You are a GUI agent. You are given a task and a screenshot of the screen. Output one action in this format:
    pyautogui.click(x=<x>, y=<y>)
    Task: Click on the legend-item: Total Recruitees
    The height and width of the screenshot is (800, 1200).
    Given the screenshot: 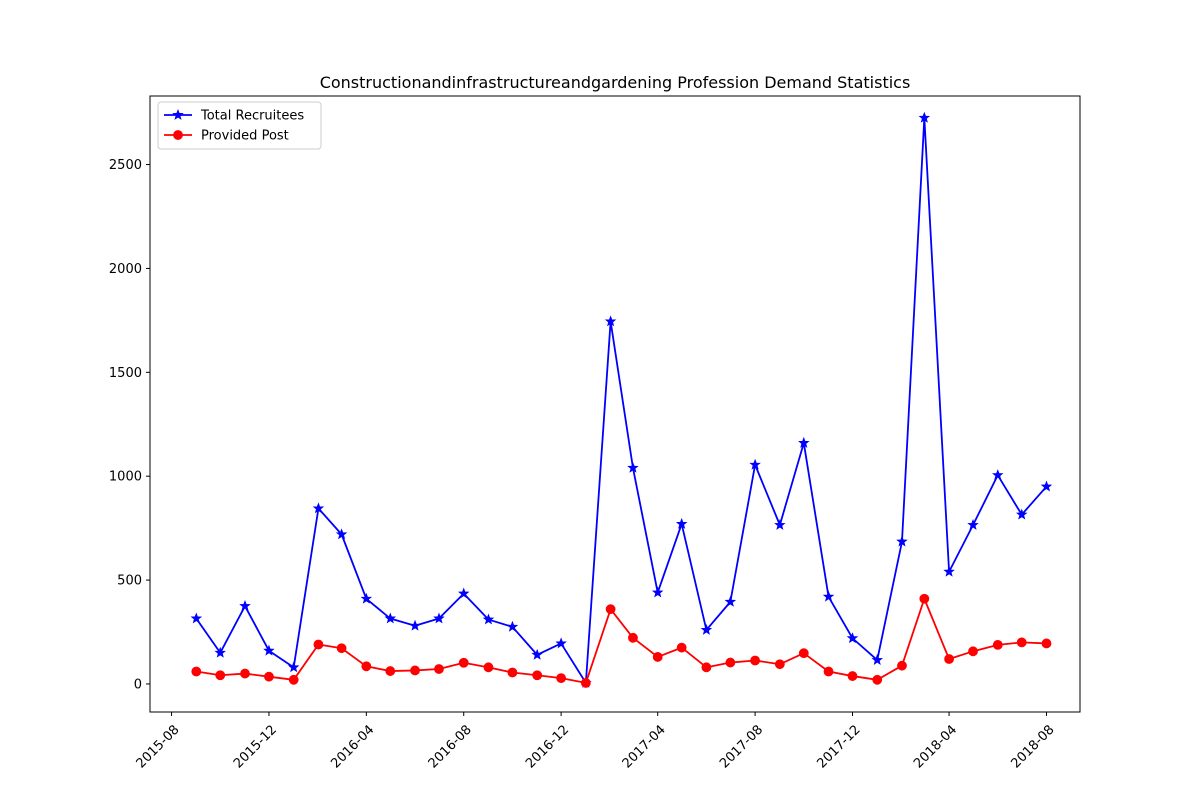 What is the action you would take?
    pyautogui.click(x=234, y=116)
    